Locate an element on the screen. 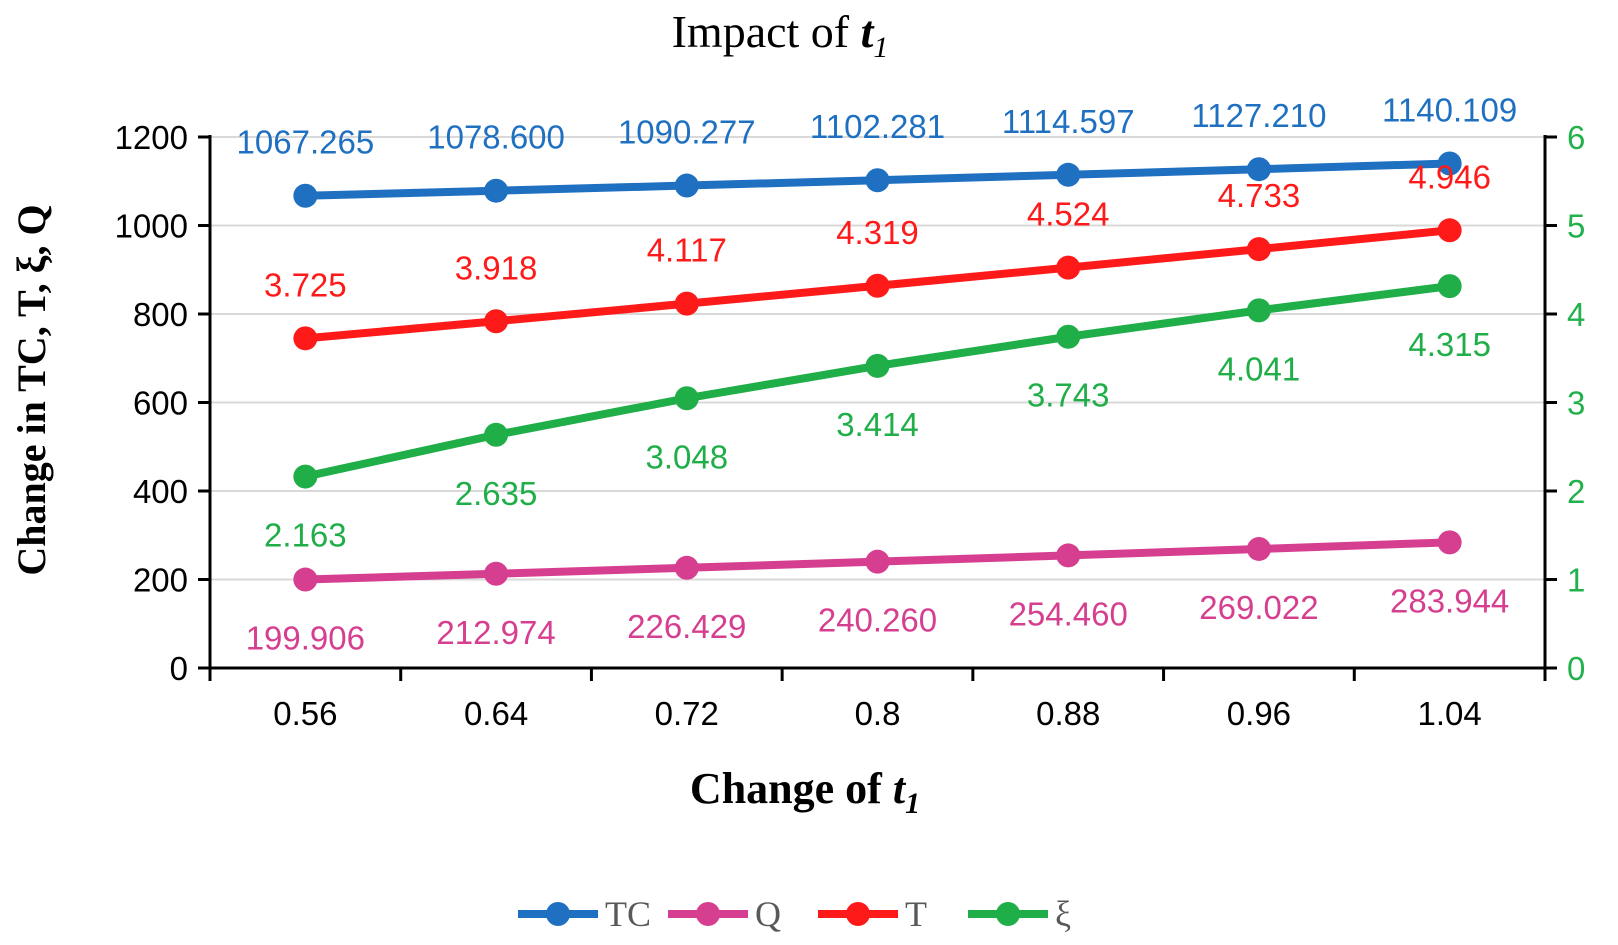  x-tick-label: 0.56 is located at coordinates (305, 713).